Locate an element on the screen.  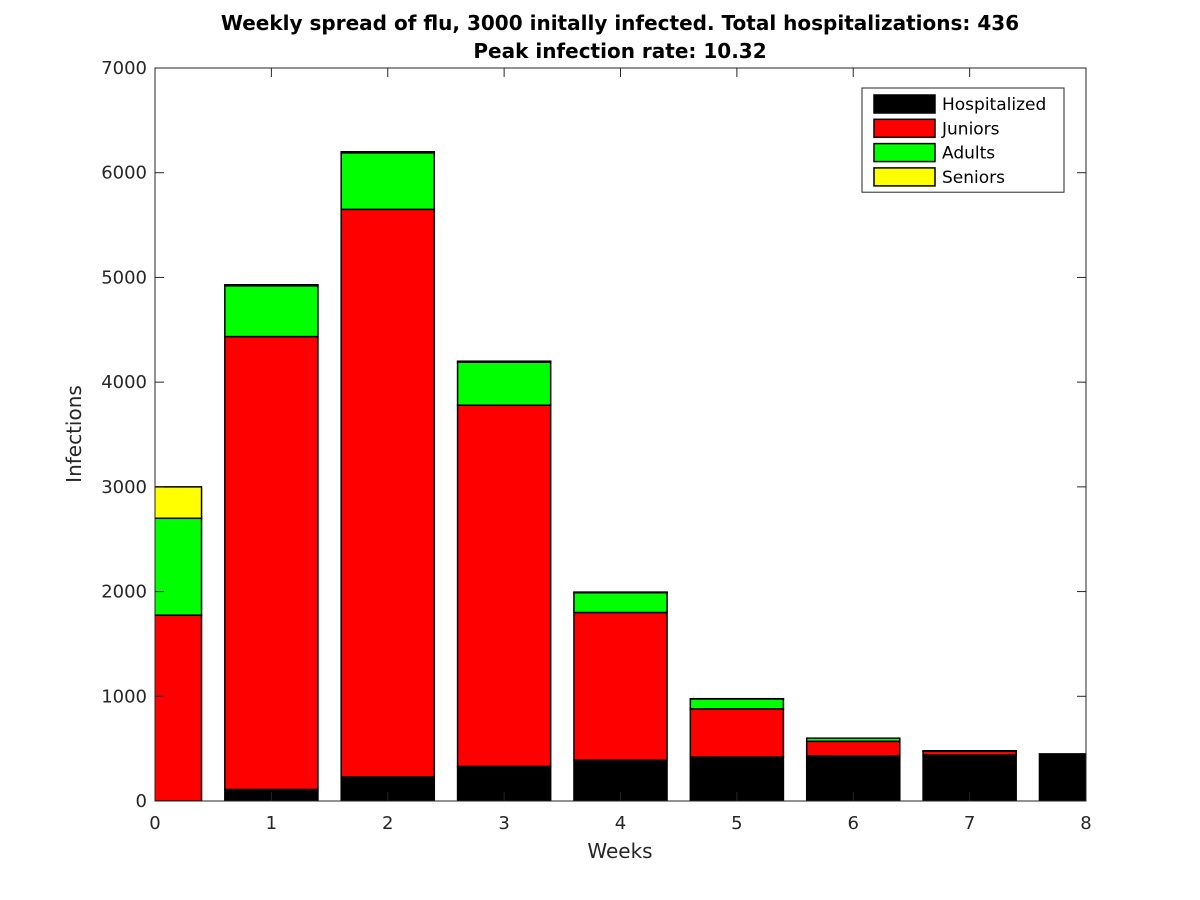
y-tick-label: 0 is located at coordinates (141, 801).